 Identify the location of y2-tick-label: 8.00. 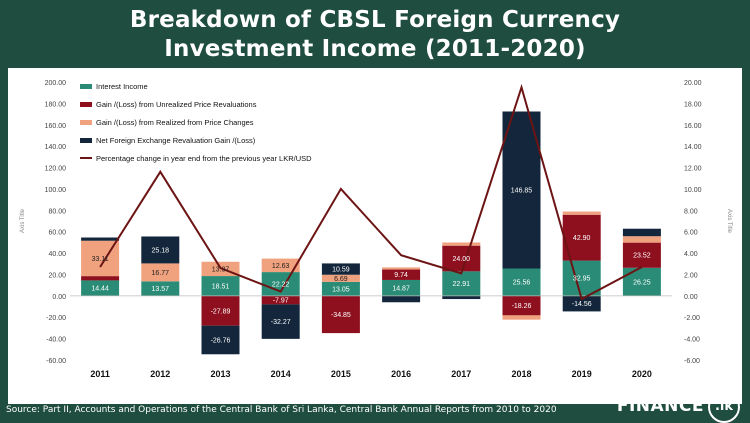
(691, 211).